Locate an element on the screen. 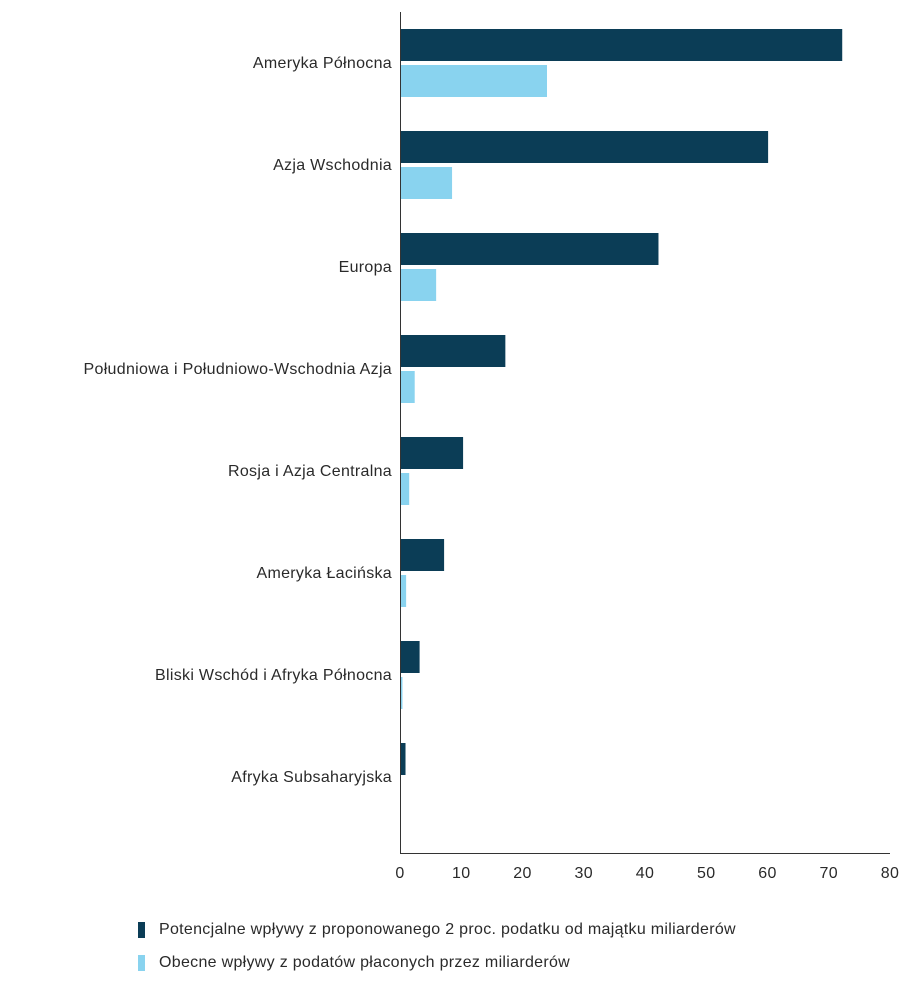 The height and width of the screenshot is (986, 907). category-label-3: Południowa i Południowo-Wschodnia Azja is located at coordinates (238, 369).